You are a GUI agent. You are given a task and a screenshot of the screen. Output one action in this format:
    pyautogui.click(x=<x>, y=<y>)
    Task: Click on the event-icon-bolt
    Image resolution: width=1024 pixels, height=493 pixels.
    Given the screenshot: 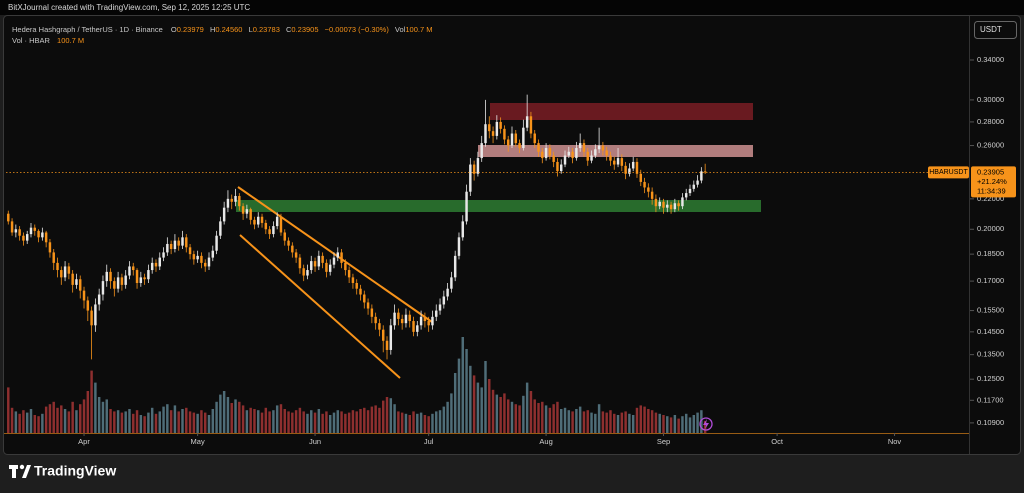 What is the action you would take?
    pyautogui.click(x=706, y=424)
    